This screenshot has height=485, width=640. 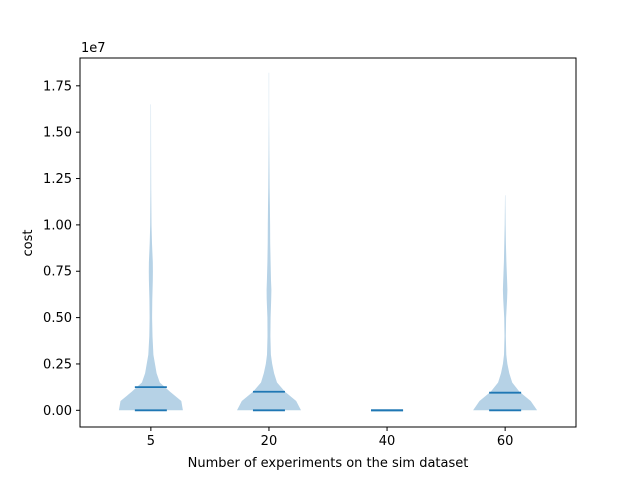 I want to click on x-tick-label-40: 40, so click(x=387, y=441).